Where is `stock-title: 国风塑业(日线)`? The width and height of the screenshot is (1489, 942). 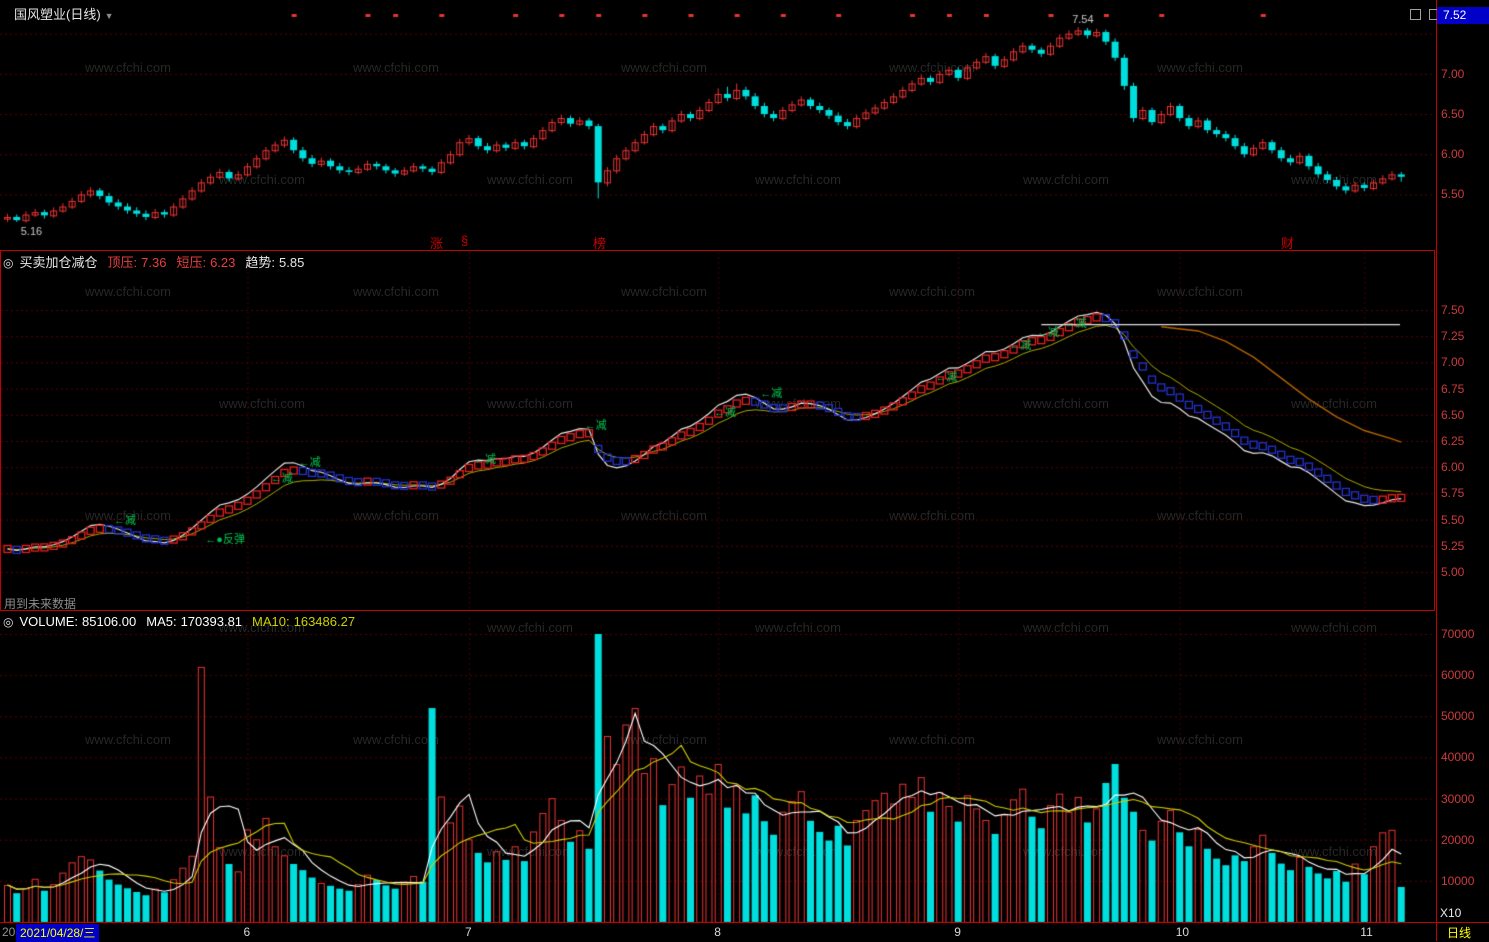
stock-title: 国风塑业(日线) is located at coordinates (57, 14).